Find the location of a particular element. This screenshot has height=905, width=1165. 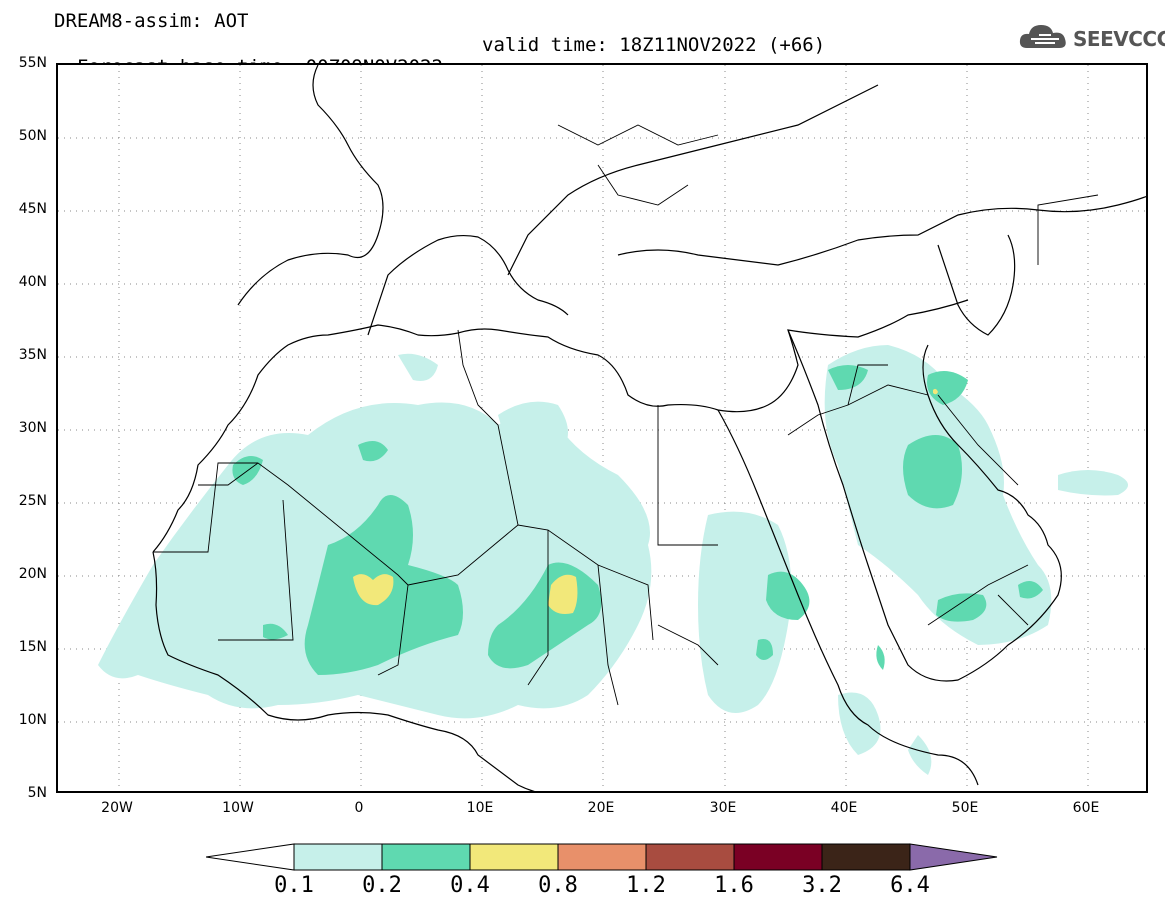

lon-label: 20E is located at coordinates (601, 808).